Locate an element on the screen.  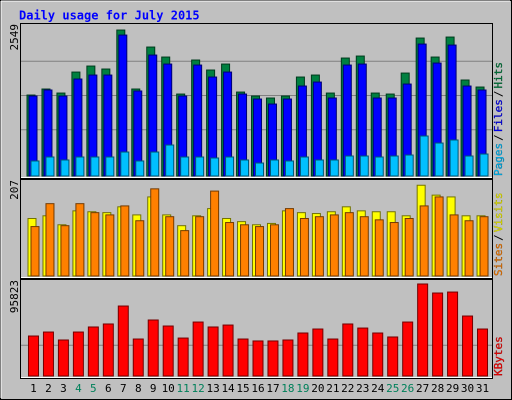
x-tick-label: 27 is located at coordinates (422, 388).